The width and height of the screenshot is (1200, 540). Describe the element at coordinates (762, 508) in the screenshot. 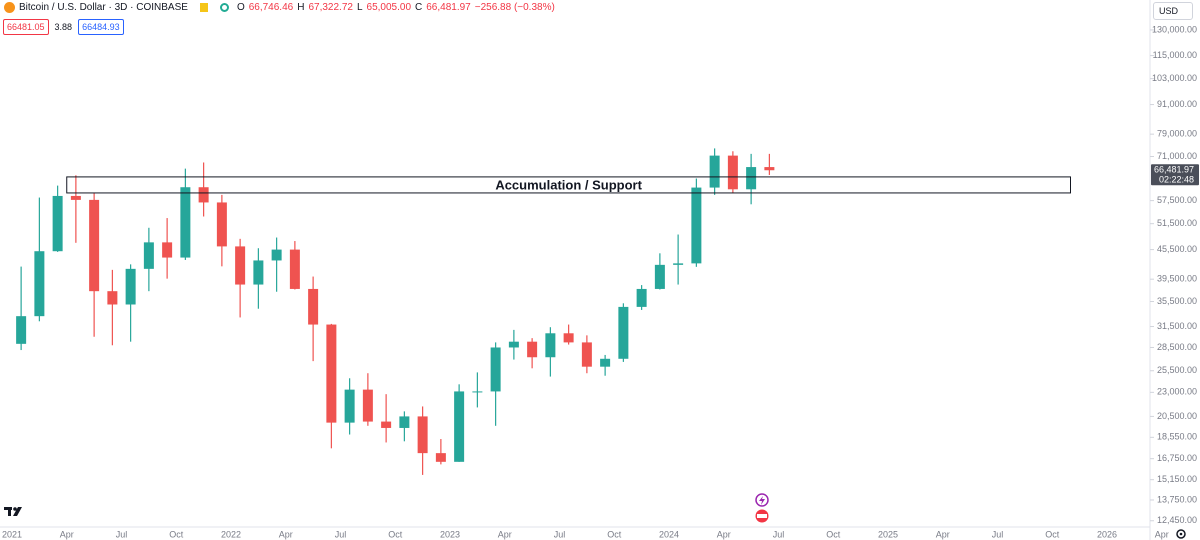

I see `event-icons` at that location.